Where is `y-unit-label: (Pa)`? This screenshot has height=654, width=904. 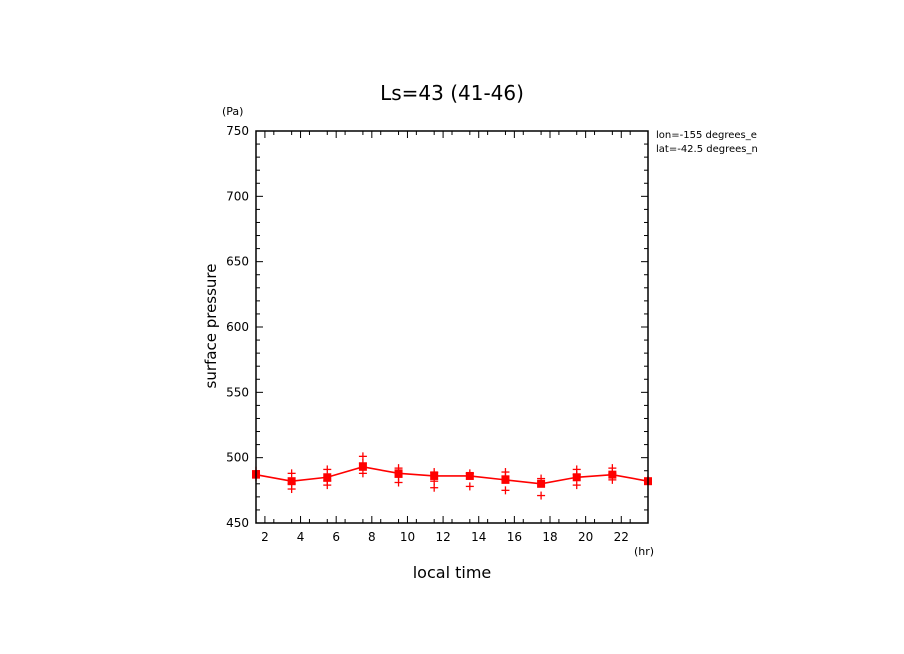 y-unit-label: (Pa) is located at coordinates (232, 111).